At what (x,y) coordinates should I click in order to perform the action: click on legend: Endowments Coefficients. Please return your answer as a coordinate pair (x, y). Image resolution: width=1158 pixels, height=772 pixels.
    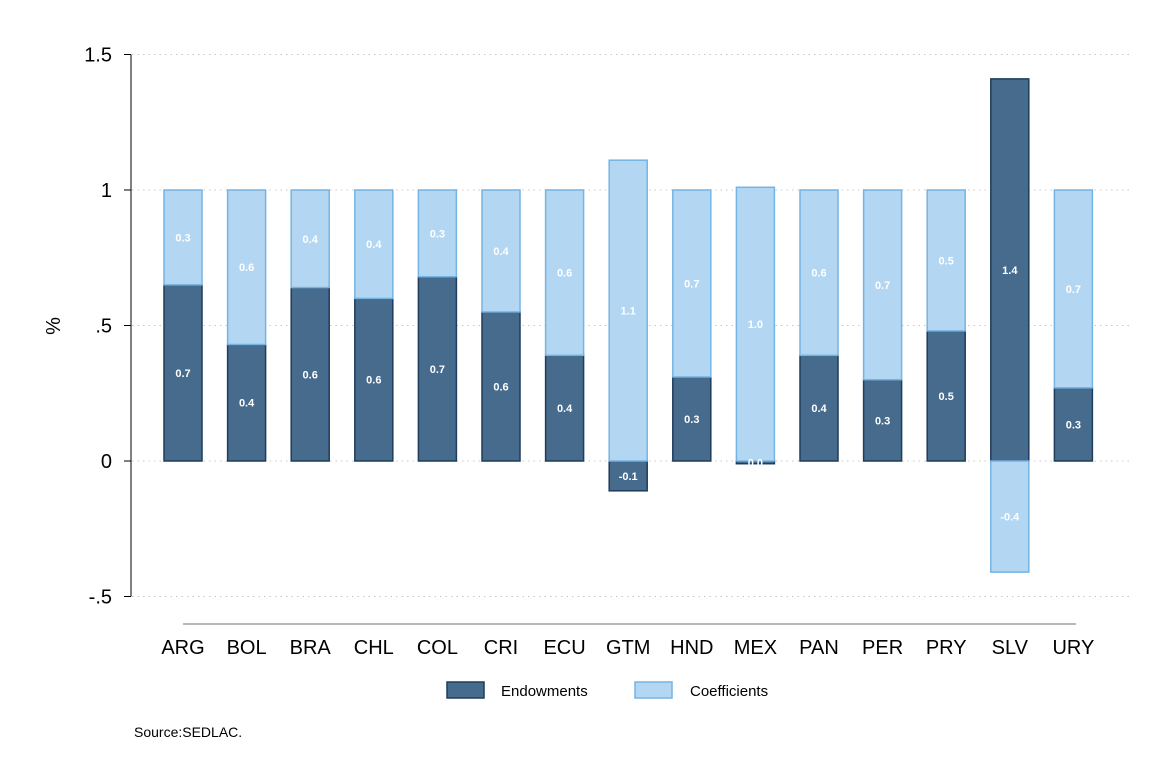
    Looking at the image, I should click on (607, 690).